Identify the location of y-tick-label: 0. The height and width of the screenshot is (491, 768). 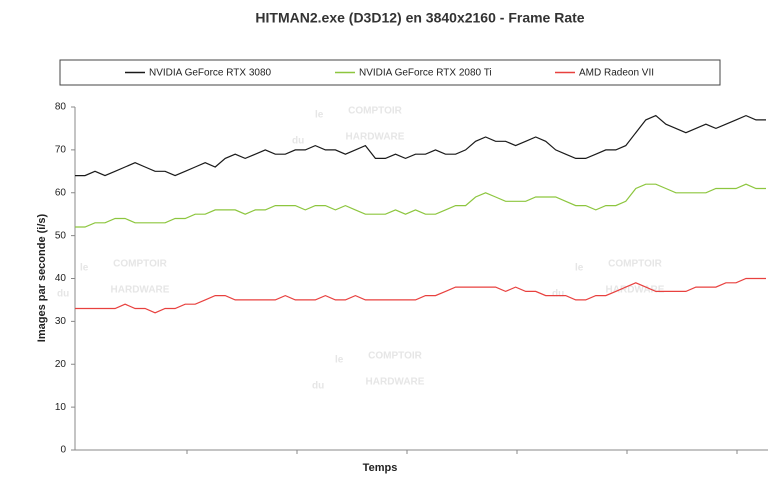
(63, 450).